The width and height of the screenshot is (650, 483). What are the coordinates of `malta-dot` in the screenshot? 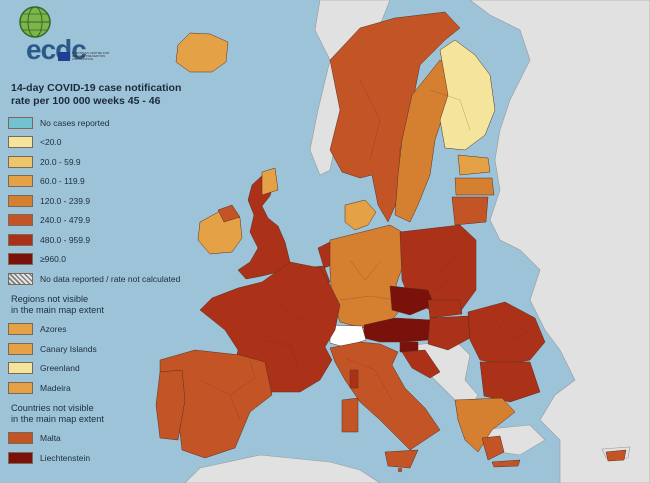 It's located at (400, 470).